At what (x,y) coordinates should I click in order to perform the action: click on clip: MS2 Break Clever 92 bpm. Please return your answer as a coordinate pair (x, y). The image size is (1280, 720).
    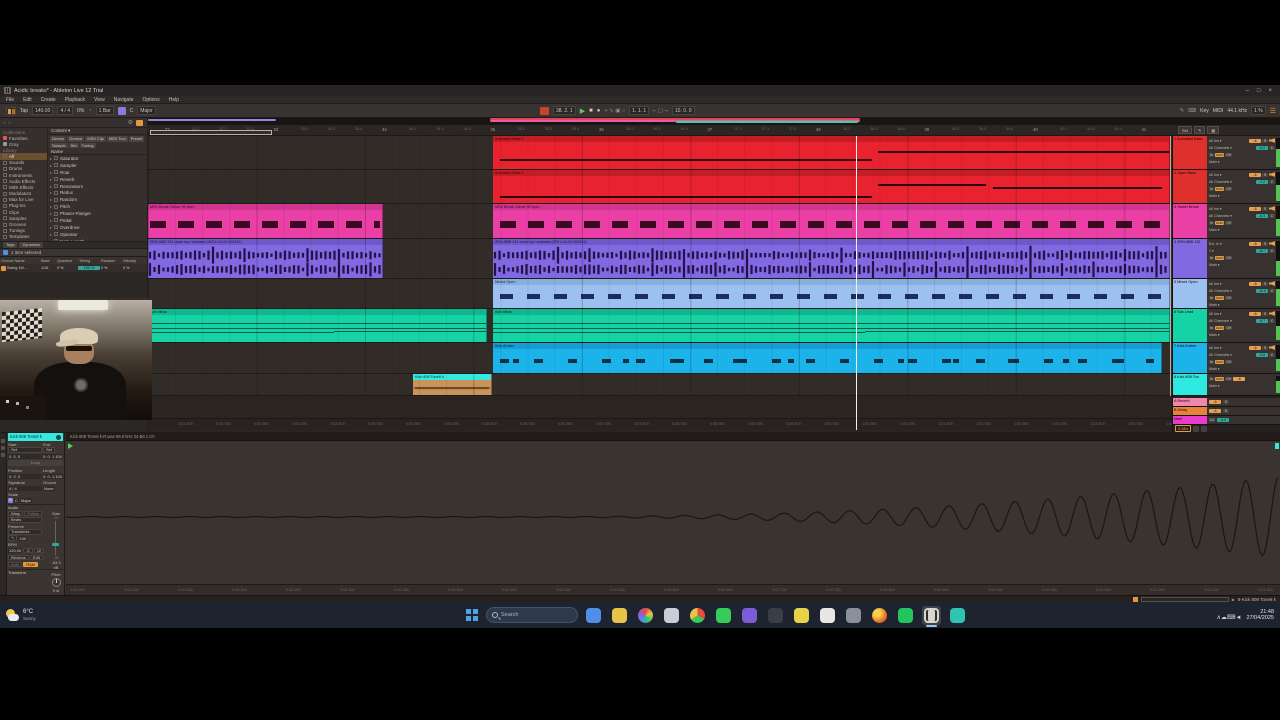
    Looking at the image, I should click on (831, 221).